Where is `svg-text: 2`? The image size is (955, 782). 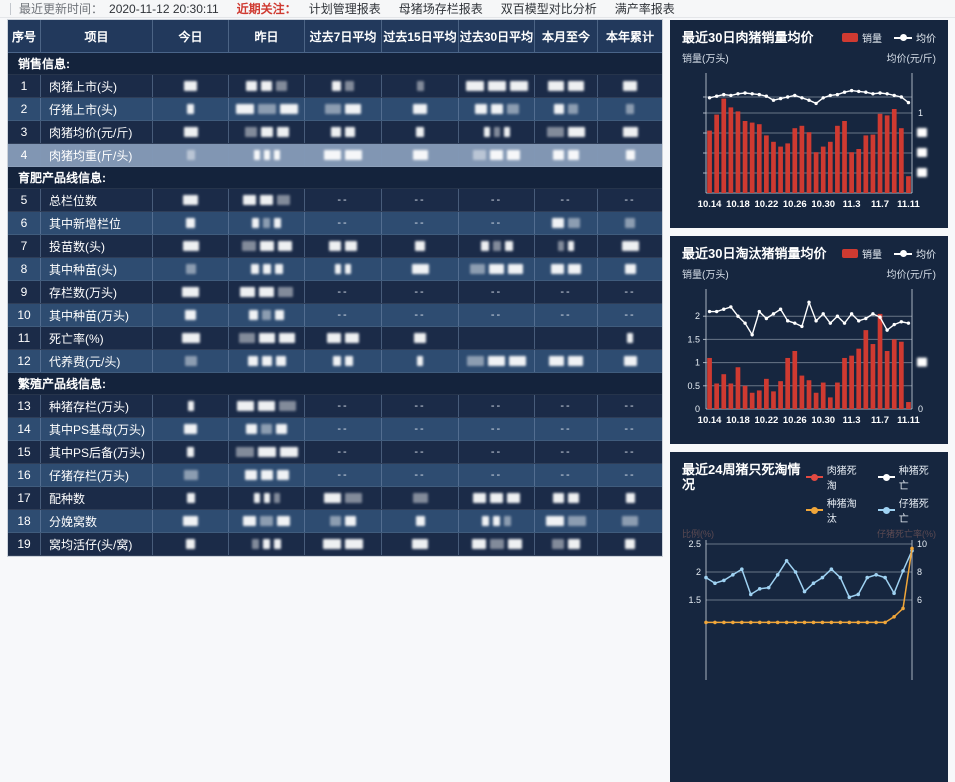
svg-text: 2 is located at coordinates (698, 572).